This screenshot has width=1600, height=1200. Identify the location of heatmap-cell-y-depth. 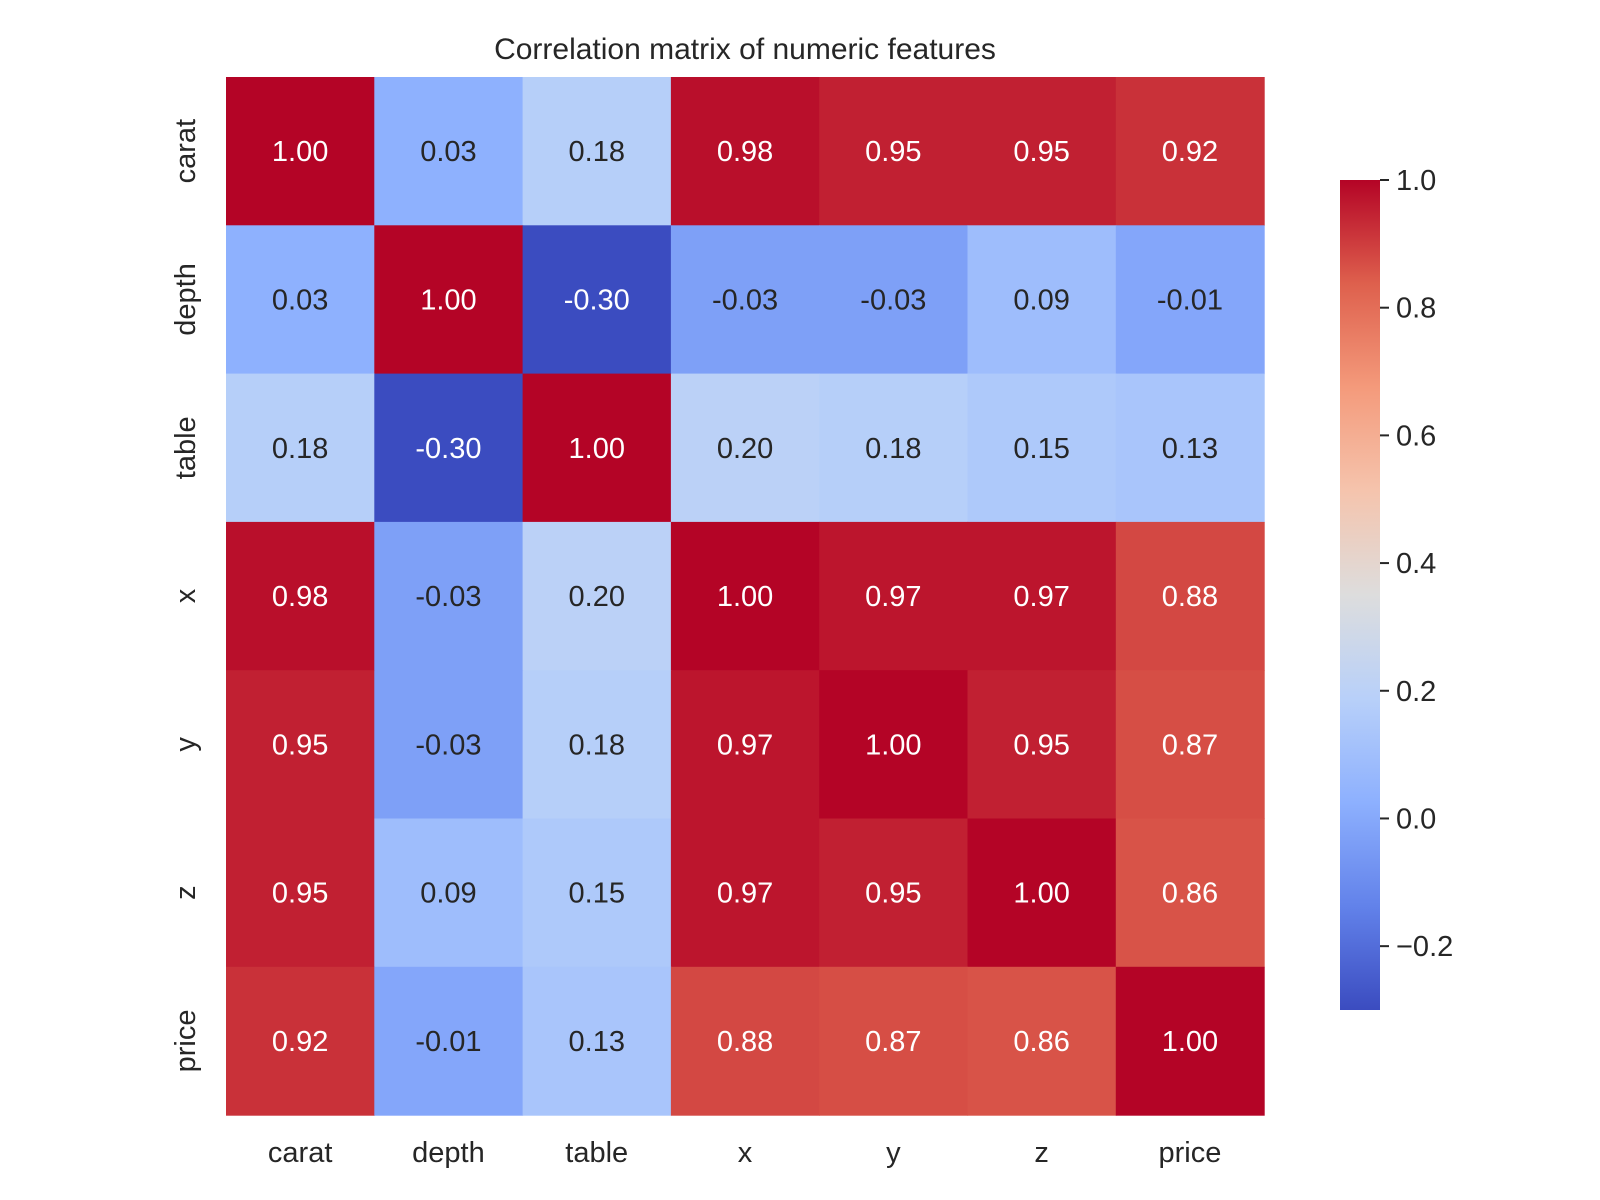
(449, 745).